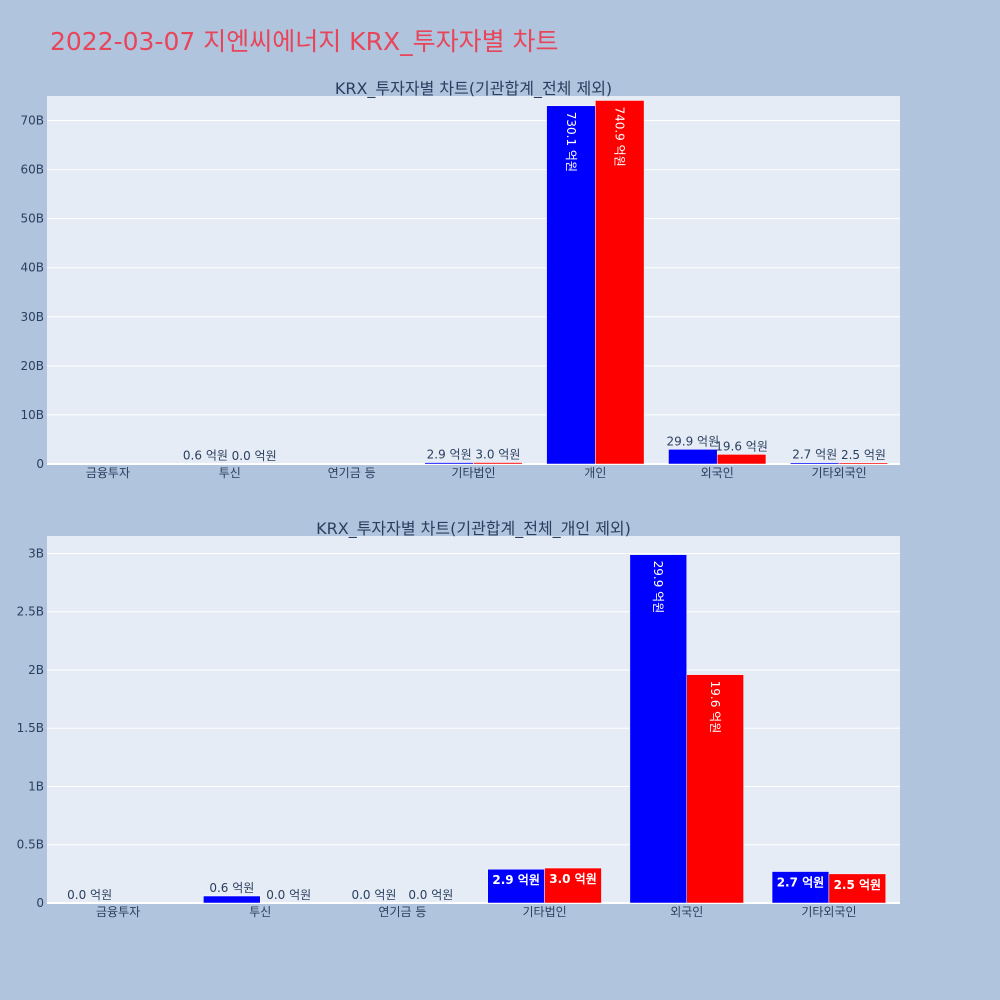  I want to click on data-label: 740.9 억원, so click(620, 136).